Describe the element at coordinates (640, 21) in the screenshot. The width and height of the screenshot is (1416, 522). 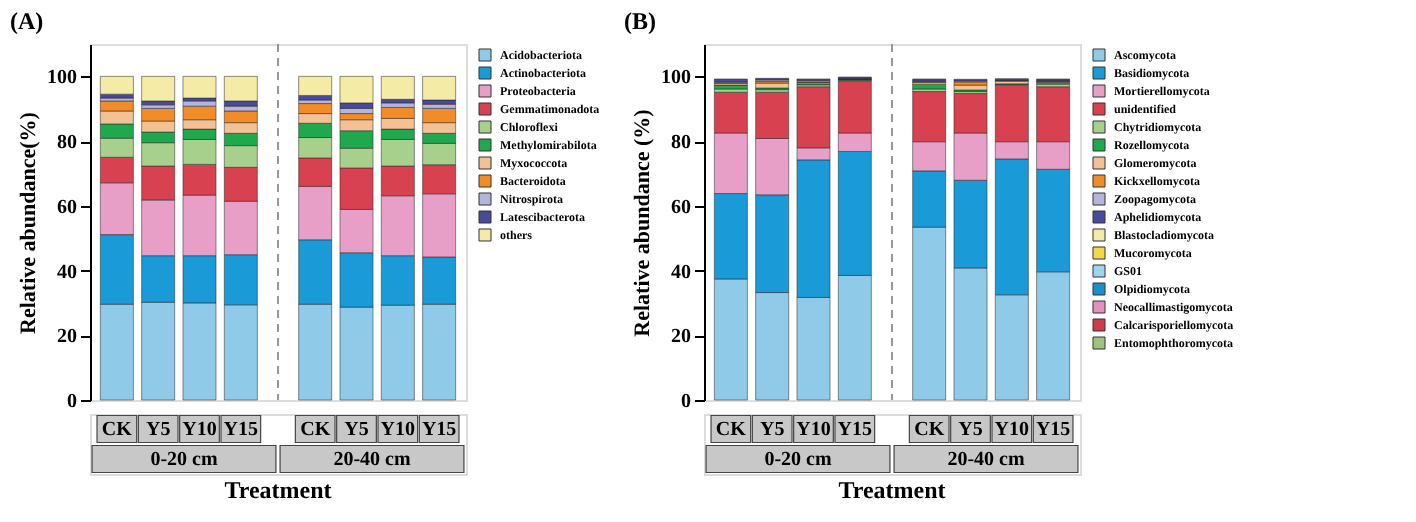
I see `chart-title: (B)` at that location.